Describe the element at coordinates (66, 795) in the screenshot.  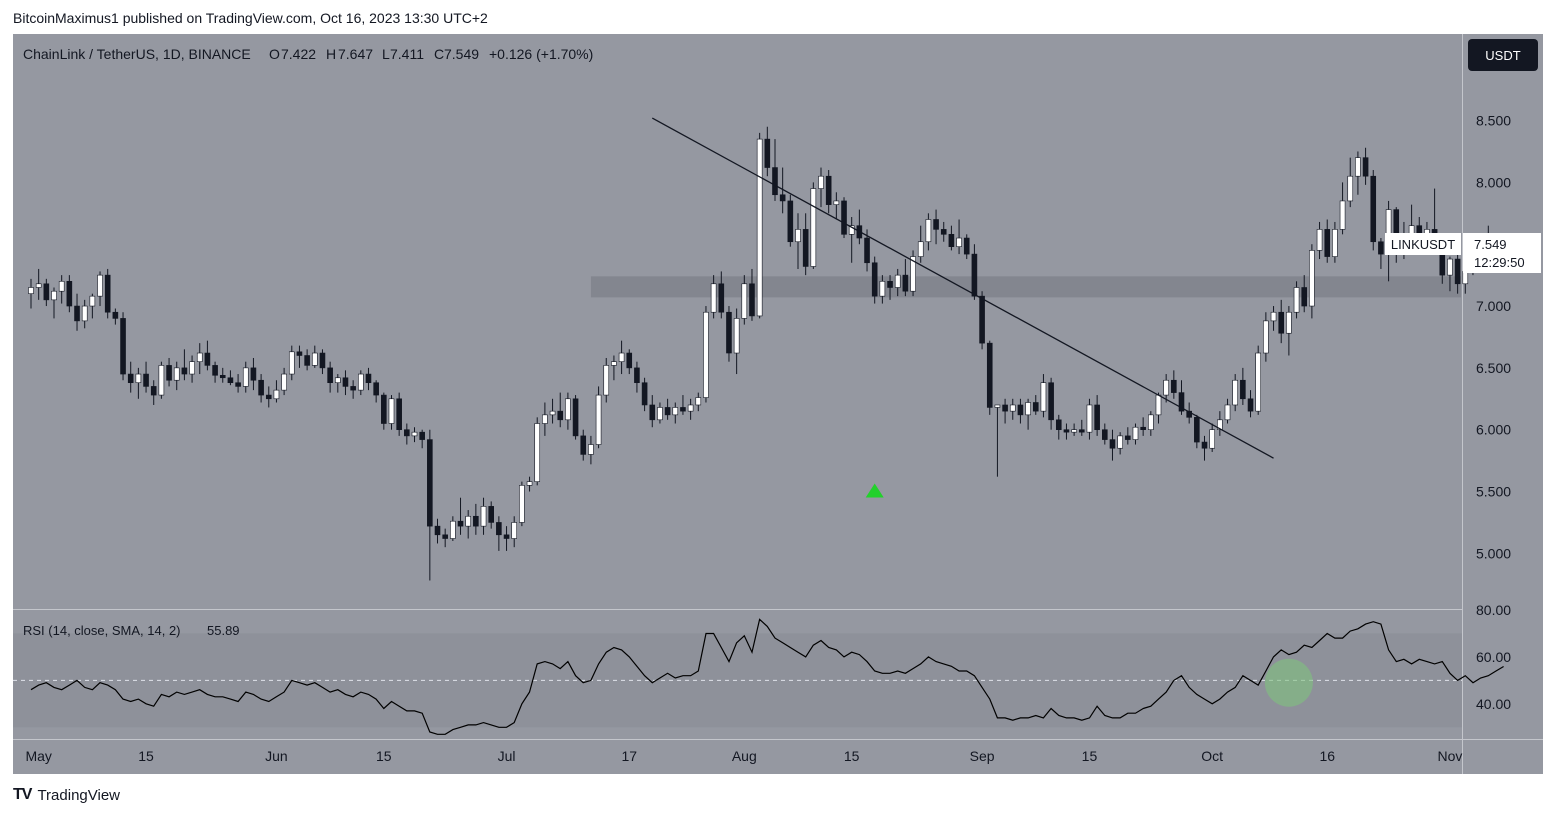
I see `tradingview-footer: TV TradingView` at that location.